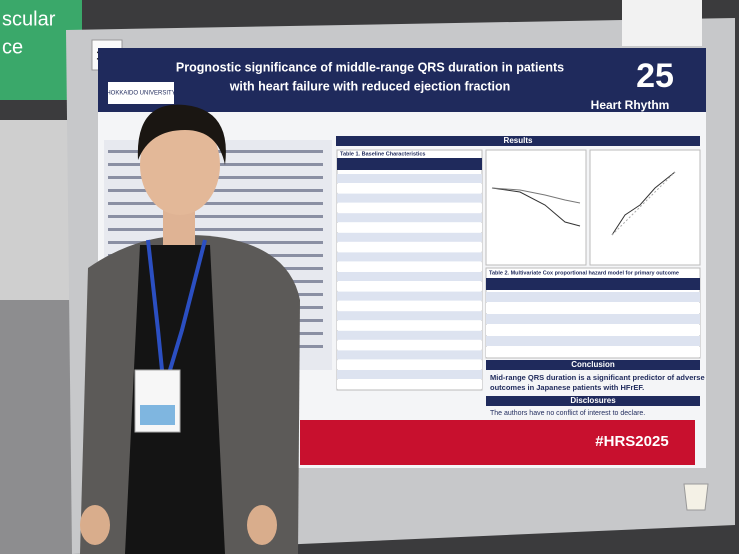 The height and width of the screenshot is (554, 739). I want to click on table-rows, so click(409, 281).